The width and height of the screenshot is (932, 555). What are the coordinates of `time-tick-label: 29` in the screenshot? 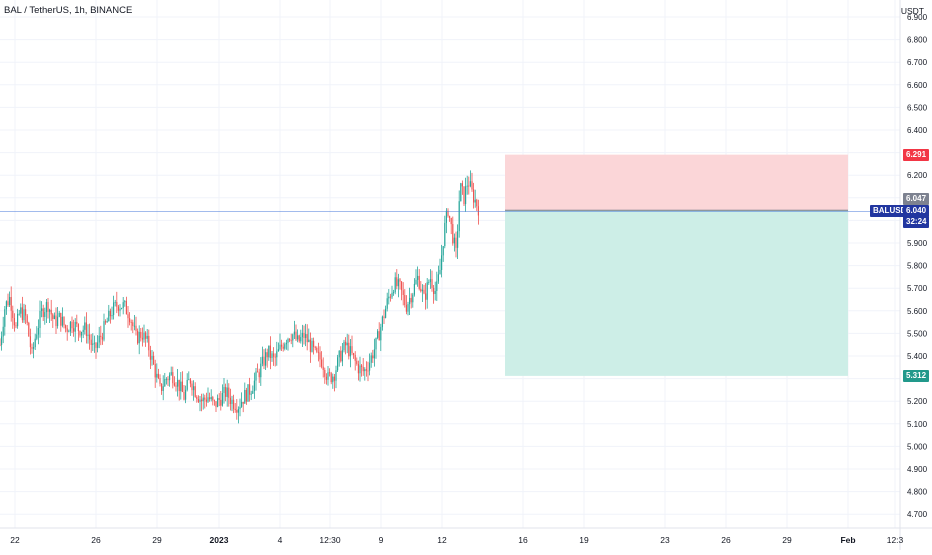 It's located at (157, 540).